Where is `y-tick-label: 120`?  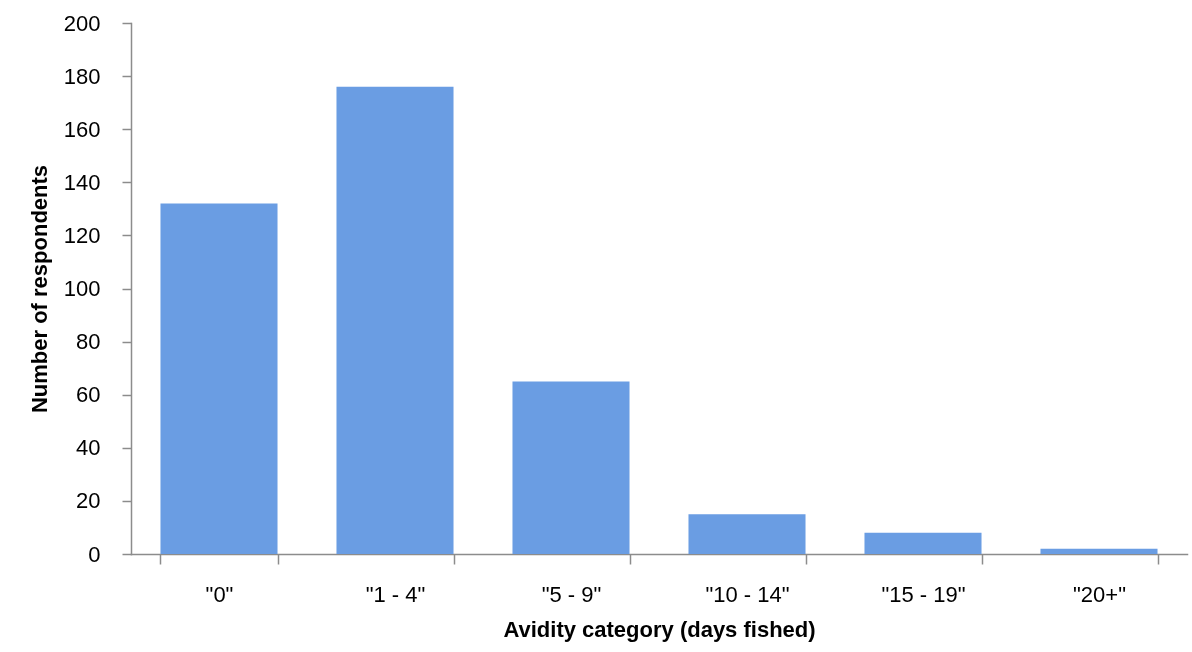 y-tick-label: 120 is located at coordinates (82, 235).